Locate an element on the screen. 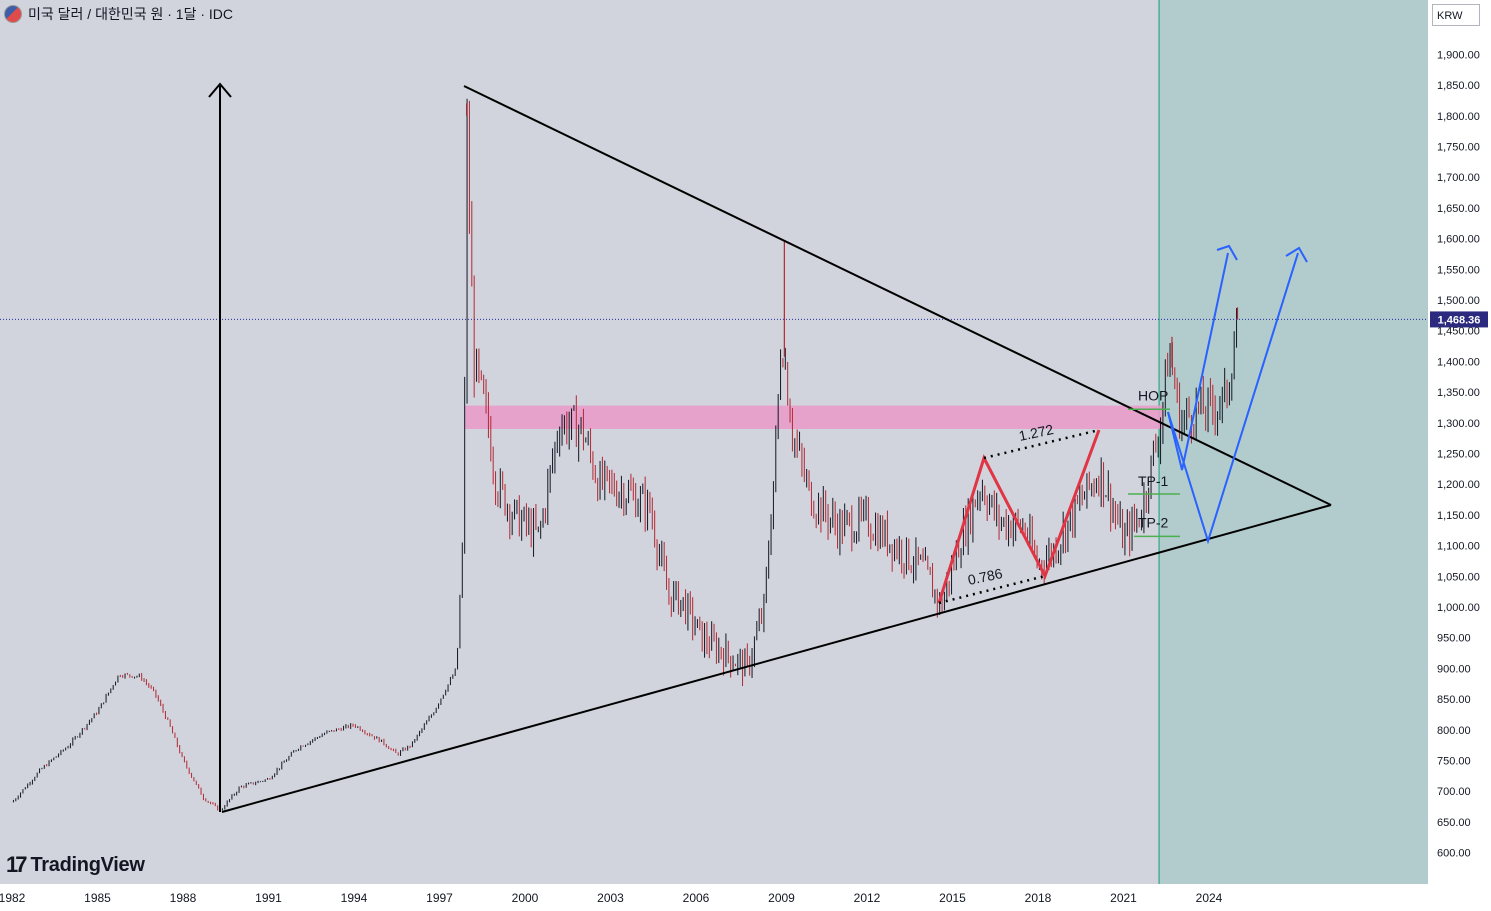 The image size is (1491, 911). x-tick-label: 2000 is located at coordinates (525, 898).